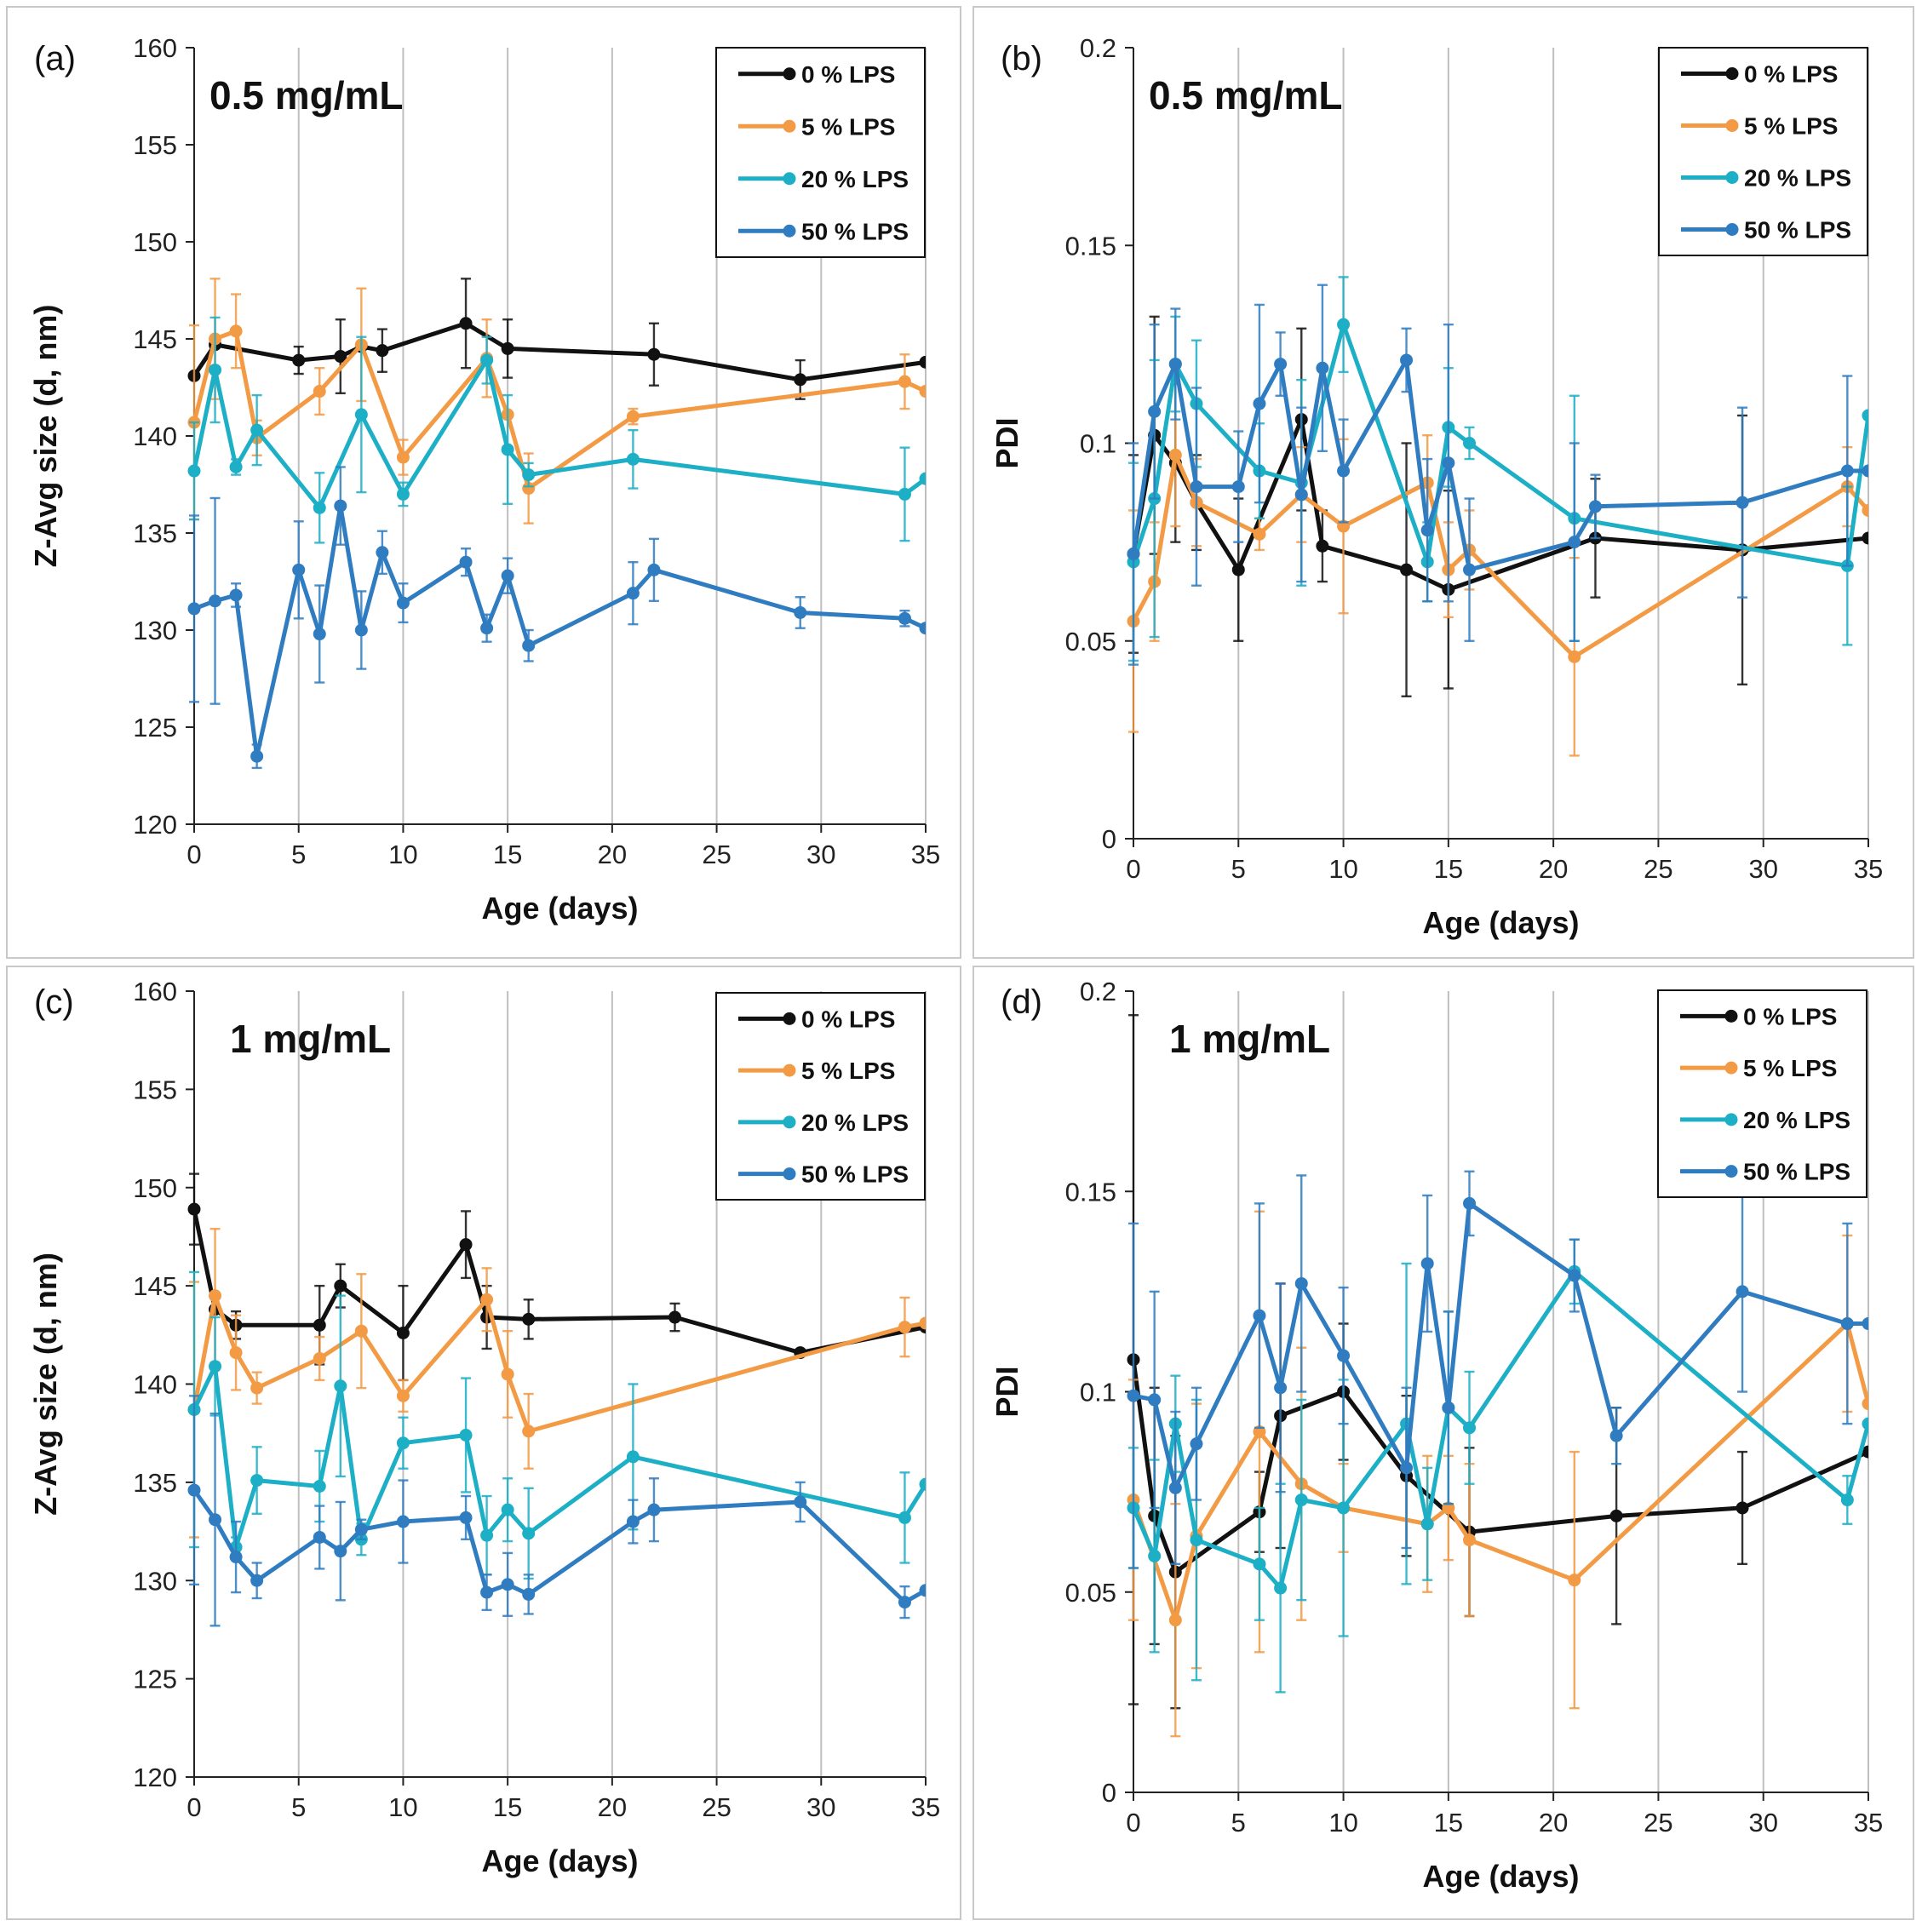  I want to click on legend-box, so click(1762, 1093).